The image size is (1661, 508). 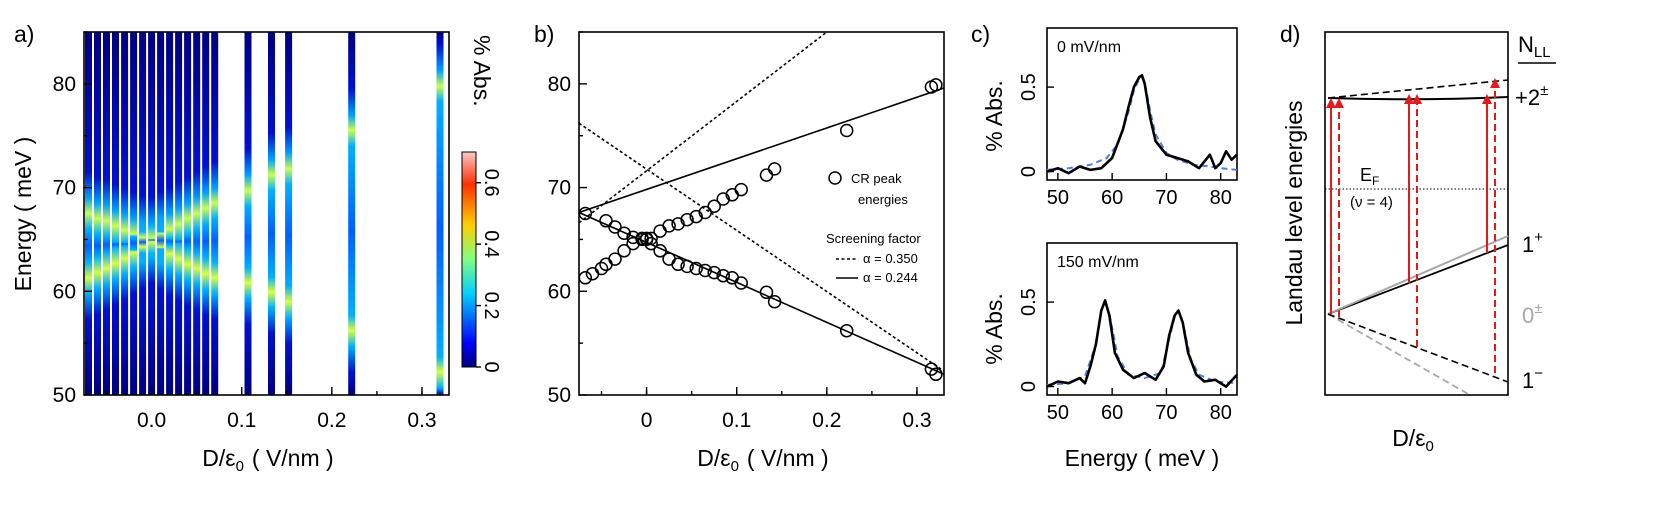 What do you see at coordinates (1142, 231) in the screenshot?
I see `panel-c-curves` at bounding box center [1142, 231].